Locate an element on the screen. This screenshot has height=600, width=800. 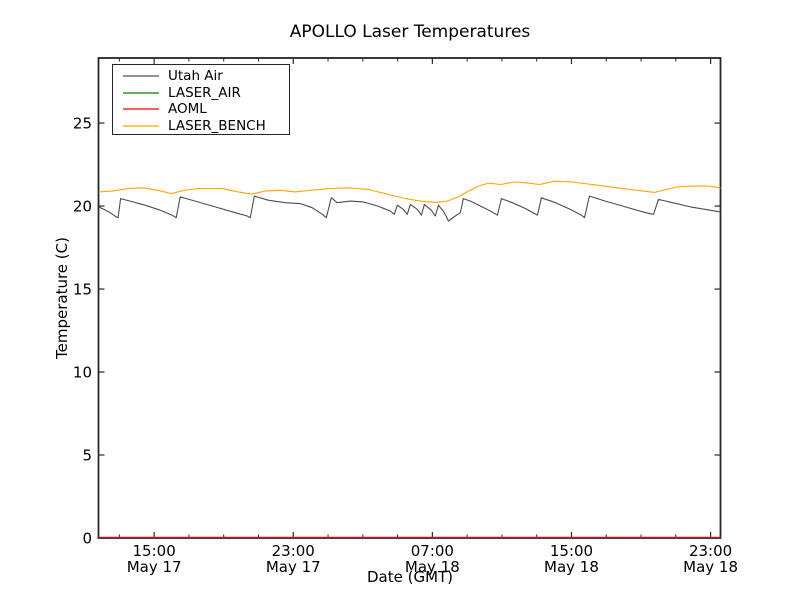
y-tick-label: 10 is located at coordinates (82, 373).